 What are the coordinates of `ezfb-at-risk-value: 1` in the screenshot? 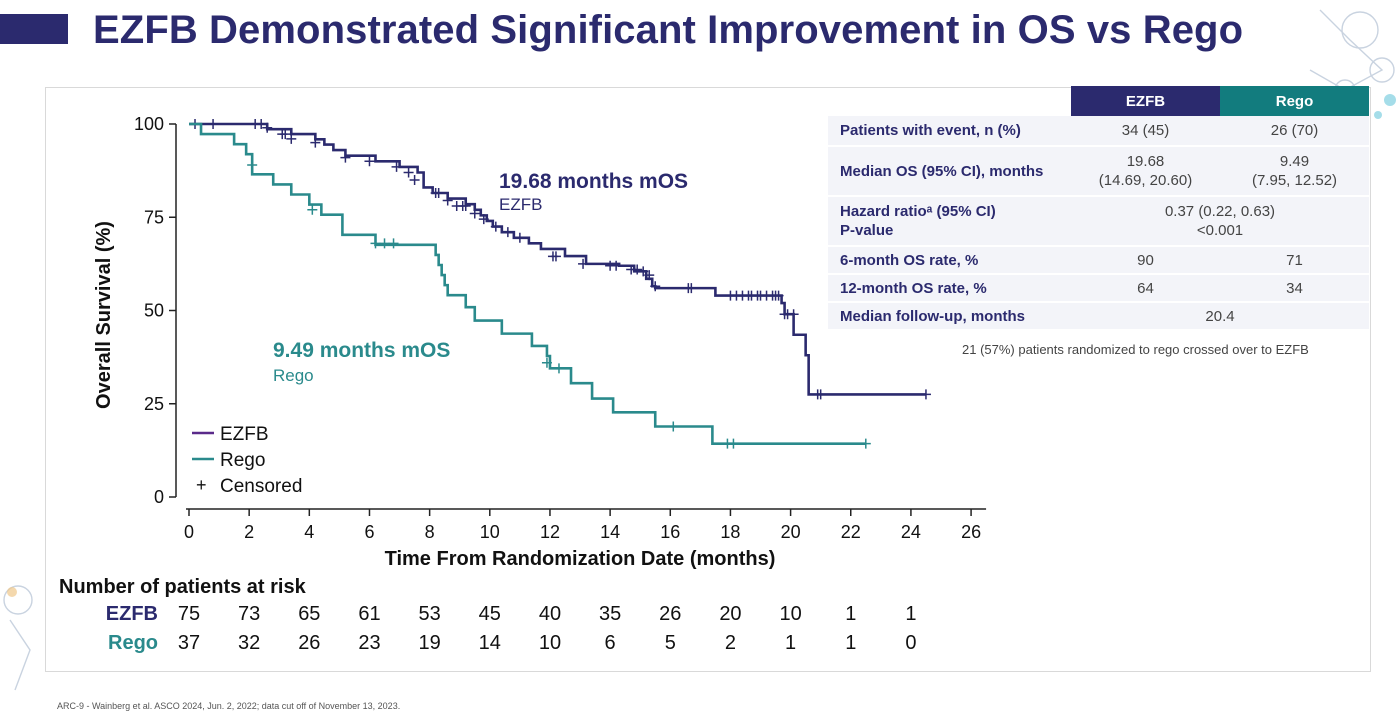 It's located at (911, 614).